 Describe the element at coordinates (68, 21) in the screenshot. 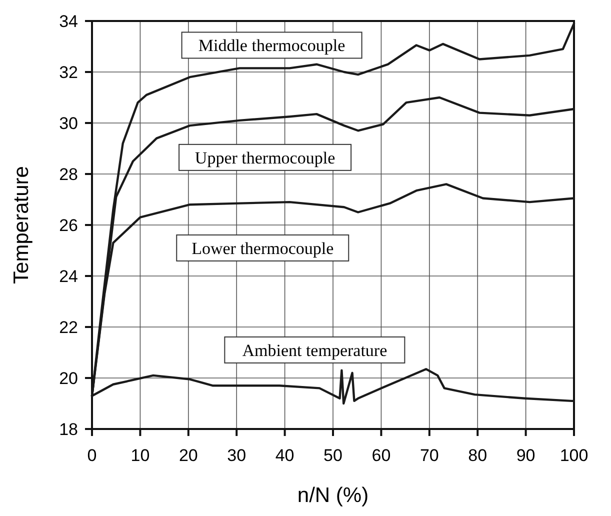

I see `y-tick-label: 34` at that location.